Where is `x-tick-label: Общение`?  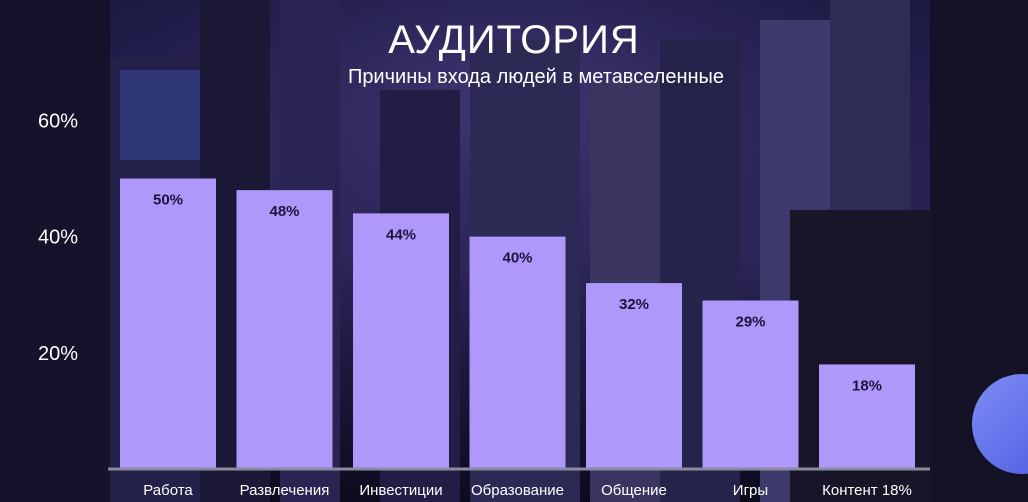 x-tick-label: Общение is located at coordinates (634, 490).